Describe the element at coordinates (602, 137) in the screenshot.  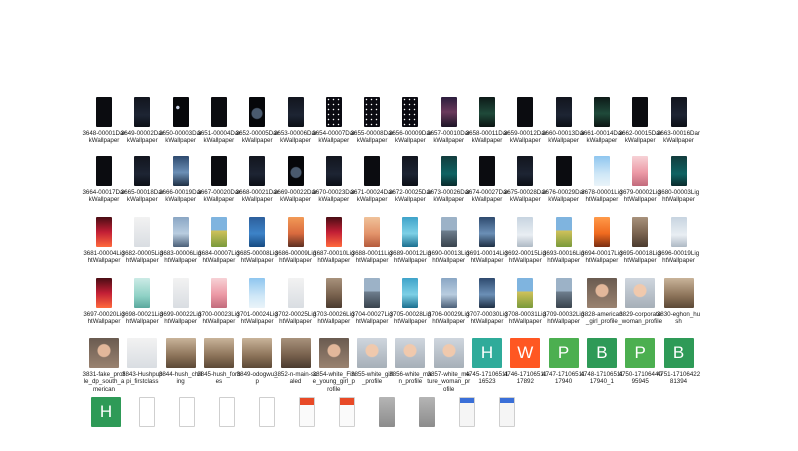
I see `file-name-label: 3661-00014DarkWallpaper` at that location.